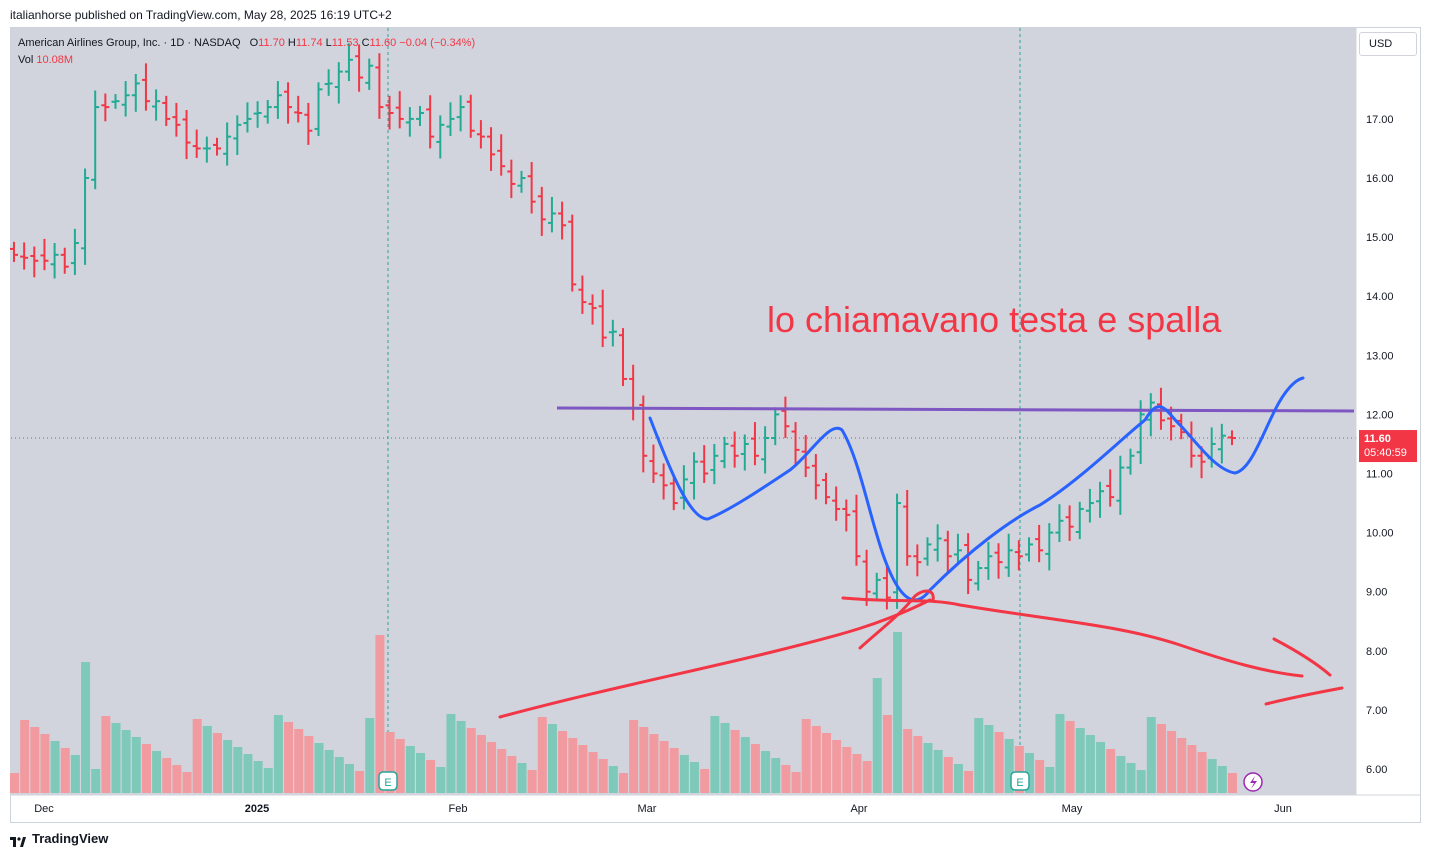 Image resolution: width=1432 pixels, height=858 pixels. Describe the element at coordinates (365, 43) in the screenshot. I see `legend-close-label: C` at that location.